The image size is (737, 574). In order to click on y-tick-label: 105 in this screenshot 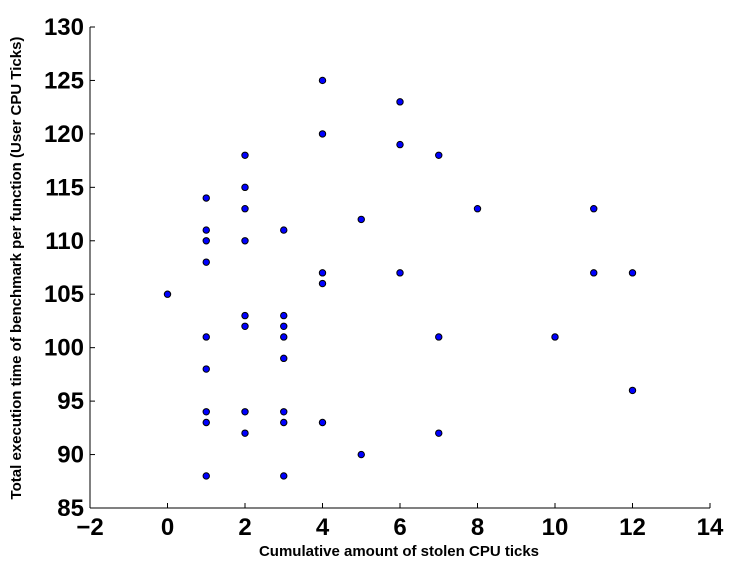, I will do `click(64, 294)`.